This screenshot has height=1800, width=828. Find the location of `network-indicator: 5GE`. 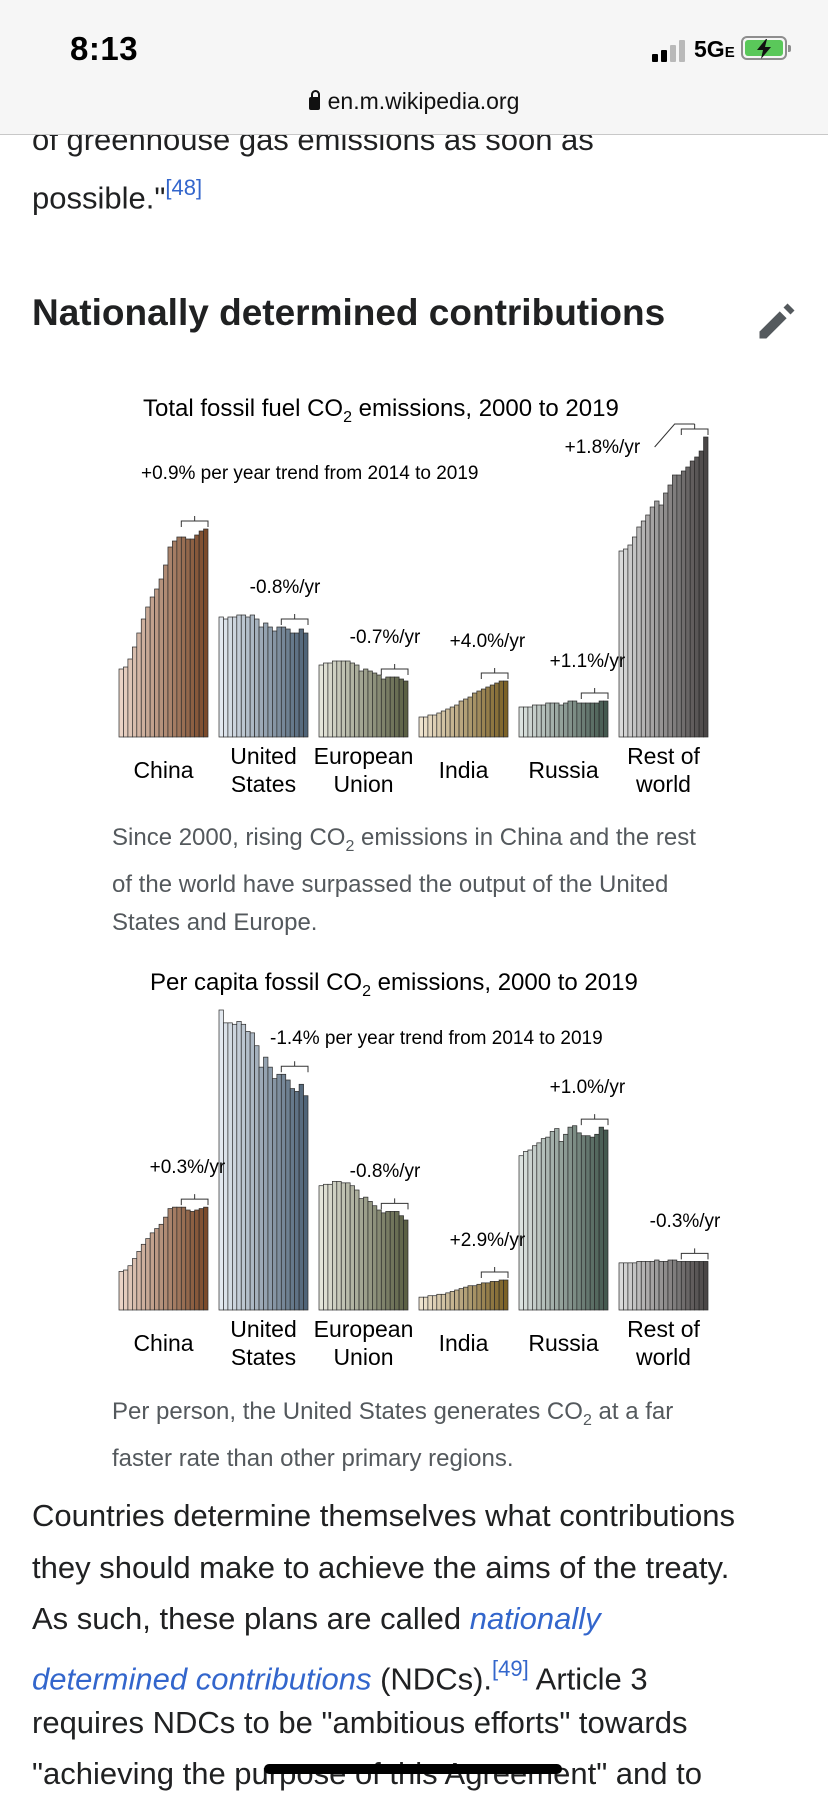

network-indicator: 5GE is located at coordinates (714, 49).